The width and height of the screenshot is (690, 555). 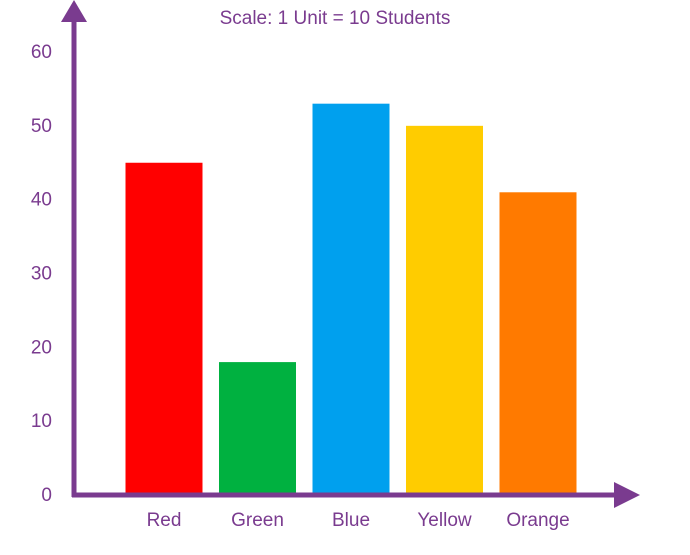 What do you see at coordinates (41, 347) in the screenshot?
I see `y-tick-label-20: 20` at bounding box center [41, 347].